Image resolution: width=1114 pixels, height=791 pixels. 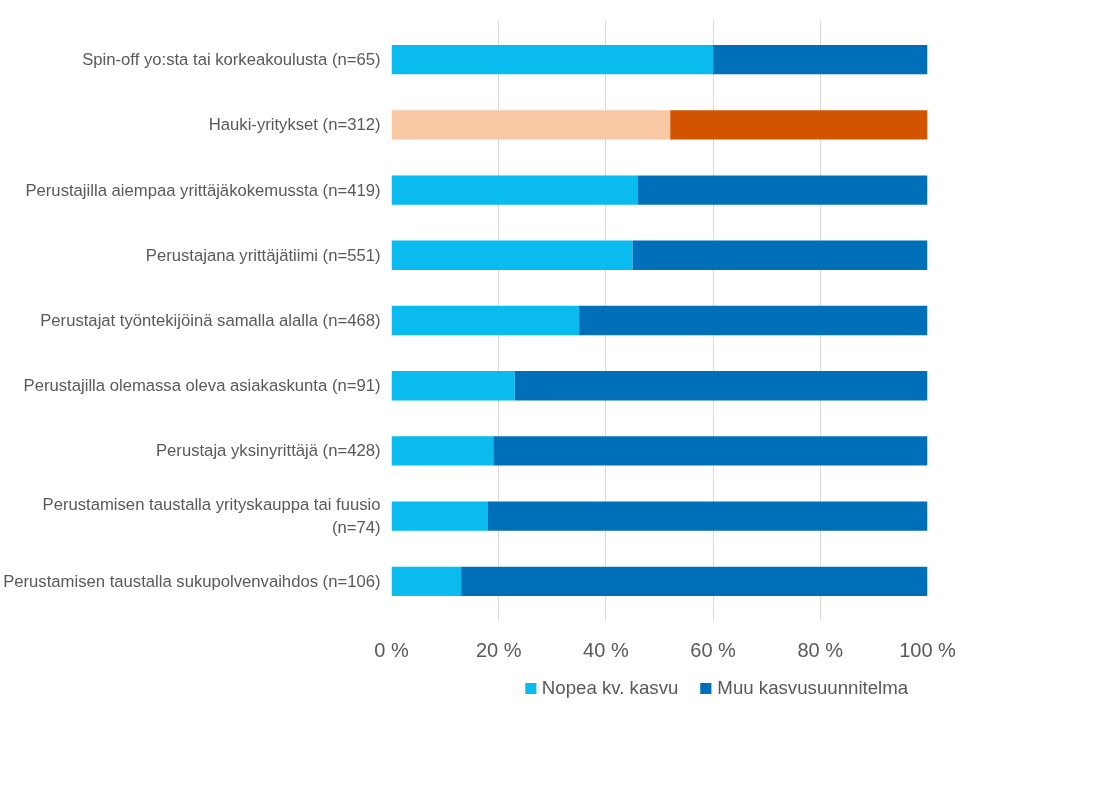 What do you see at coordinates (498, 649) in the screenshot?
I see `x-tick-label: 20 %` at bounding box center [498, 649].